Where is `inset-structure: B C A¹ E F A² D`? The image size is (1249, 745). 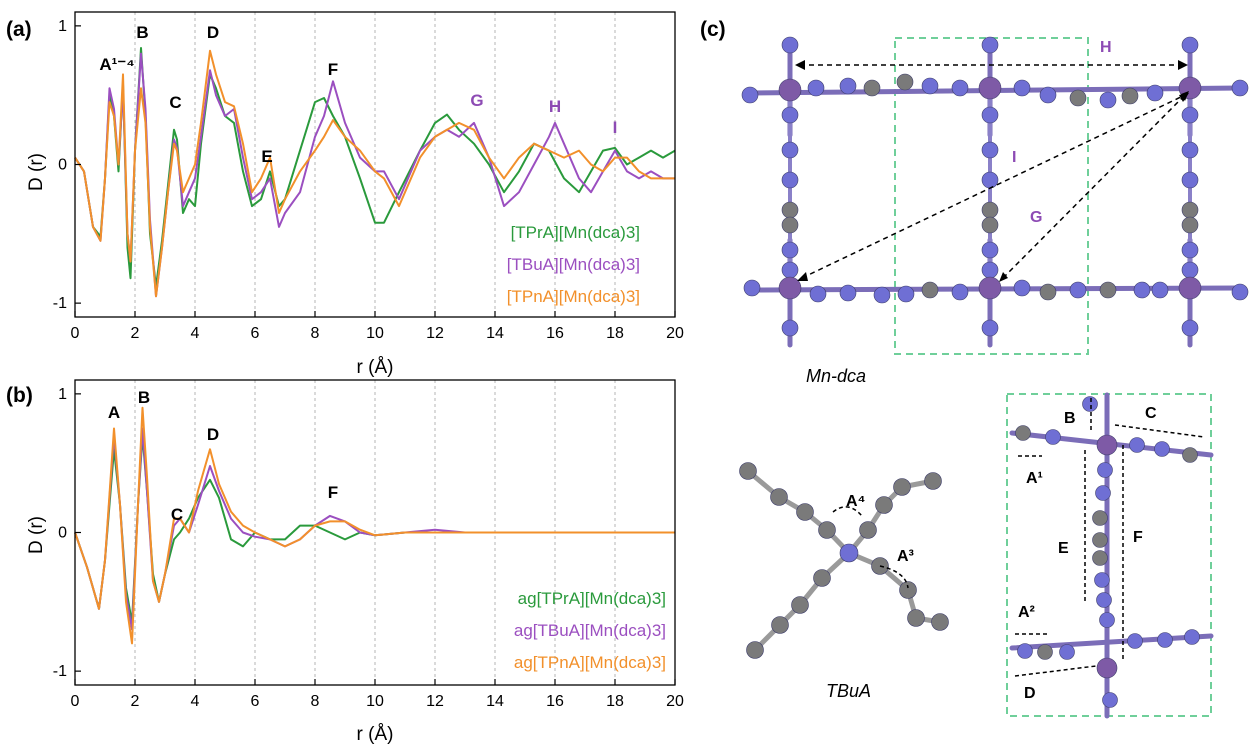 inset-structure: B C A¹ E F A² D is located at coordinates (1110, 555).